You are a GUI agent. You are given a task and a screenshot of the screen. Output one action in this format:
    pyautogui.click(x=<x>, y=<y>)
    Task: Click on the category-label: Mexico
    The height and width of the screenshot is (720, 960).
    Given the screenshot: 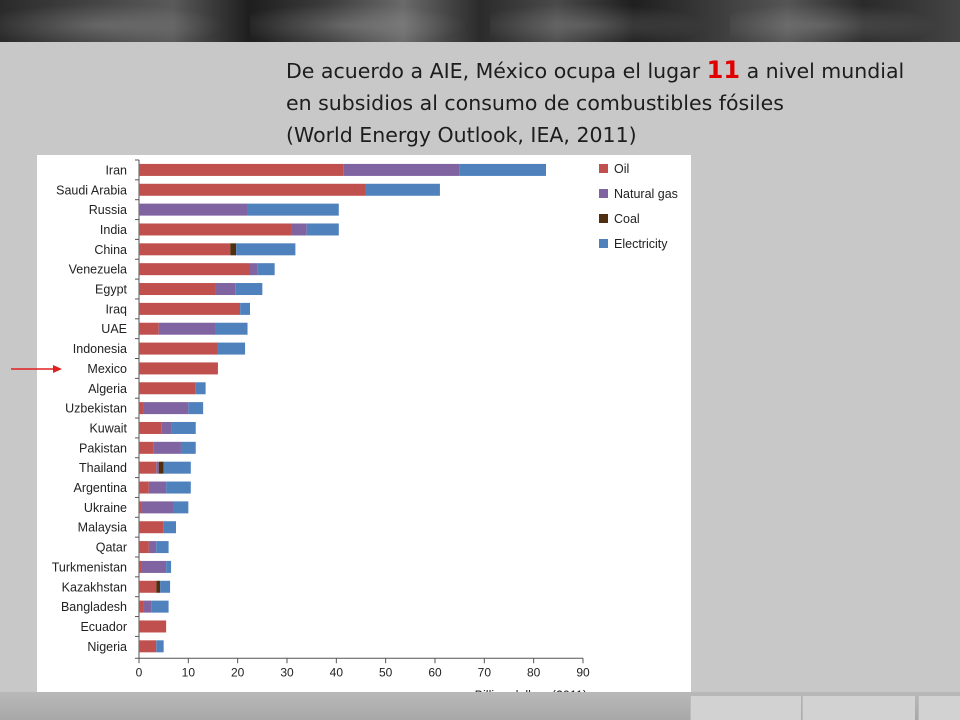 What is the action you would take?
    pyautogui.click(x=107, y=369)
    